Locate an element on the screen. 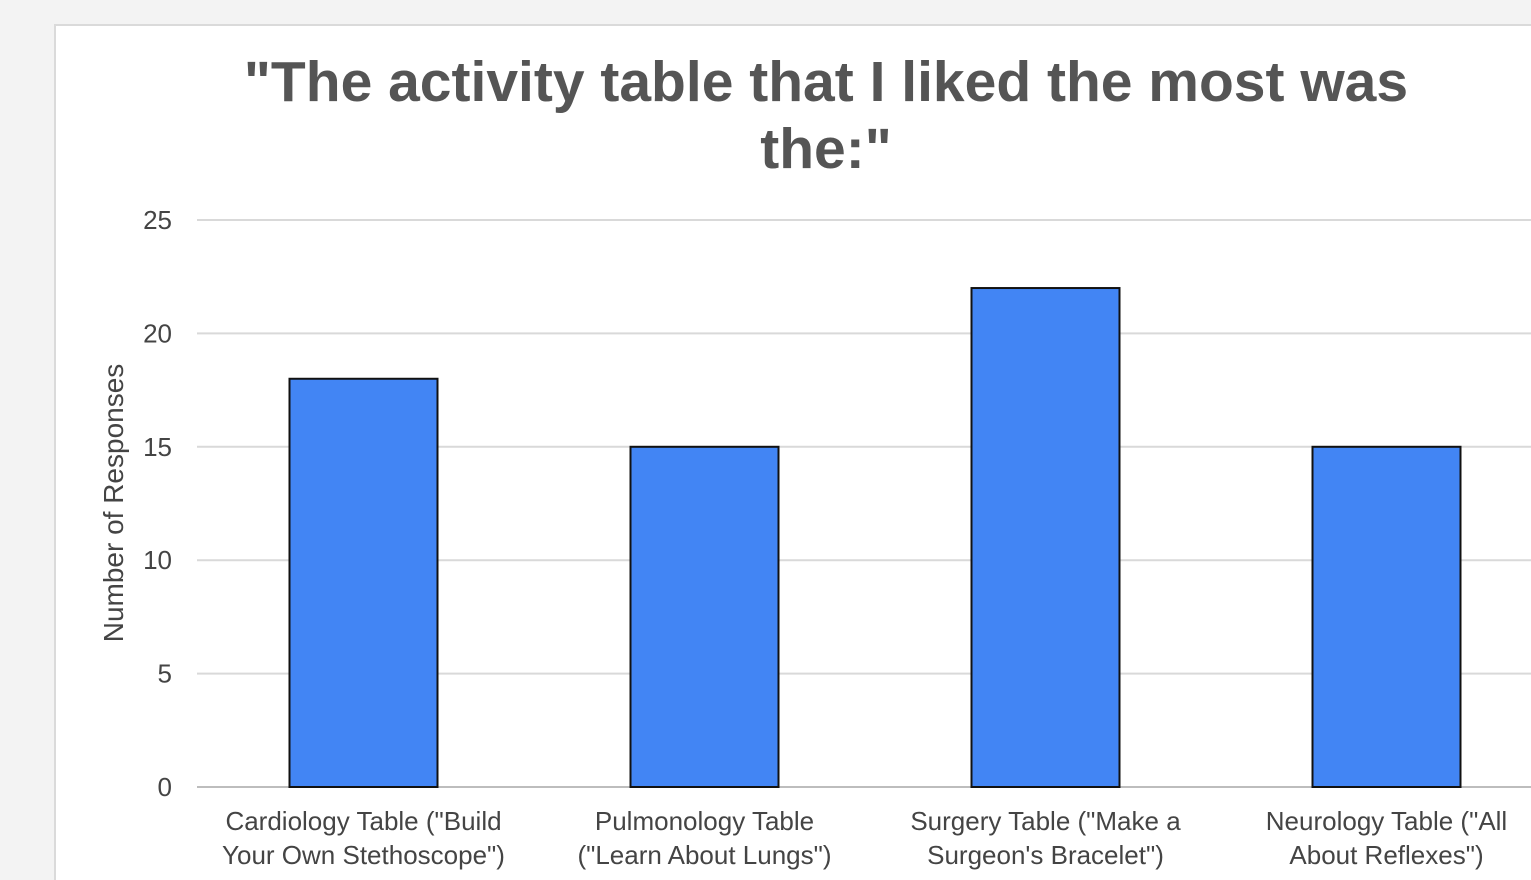 The height and width of the screenshot is (880, 1531). y-tick-label: 10 is located at coordinates (157, 560).